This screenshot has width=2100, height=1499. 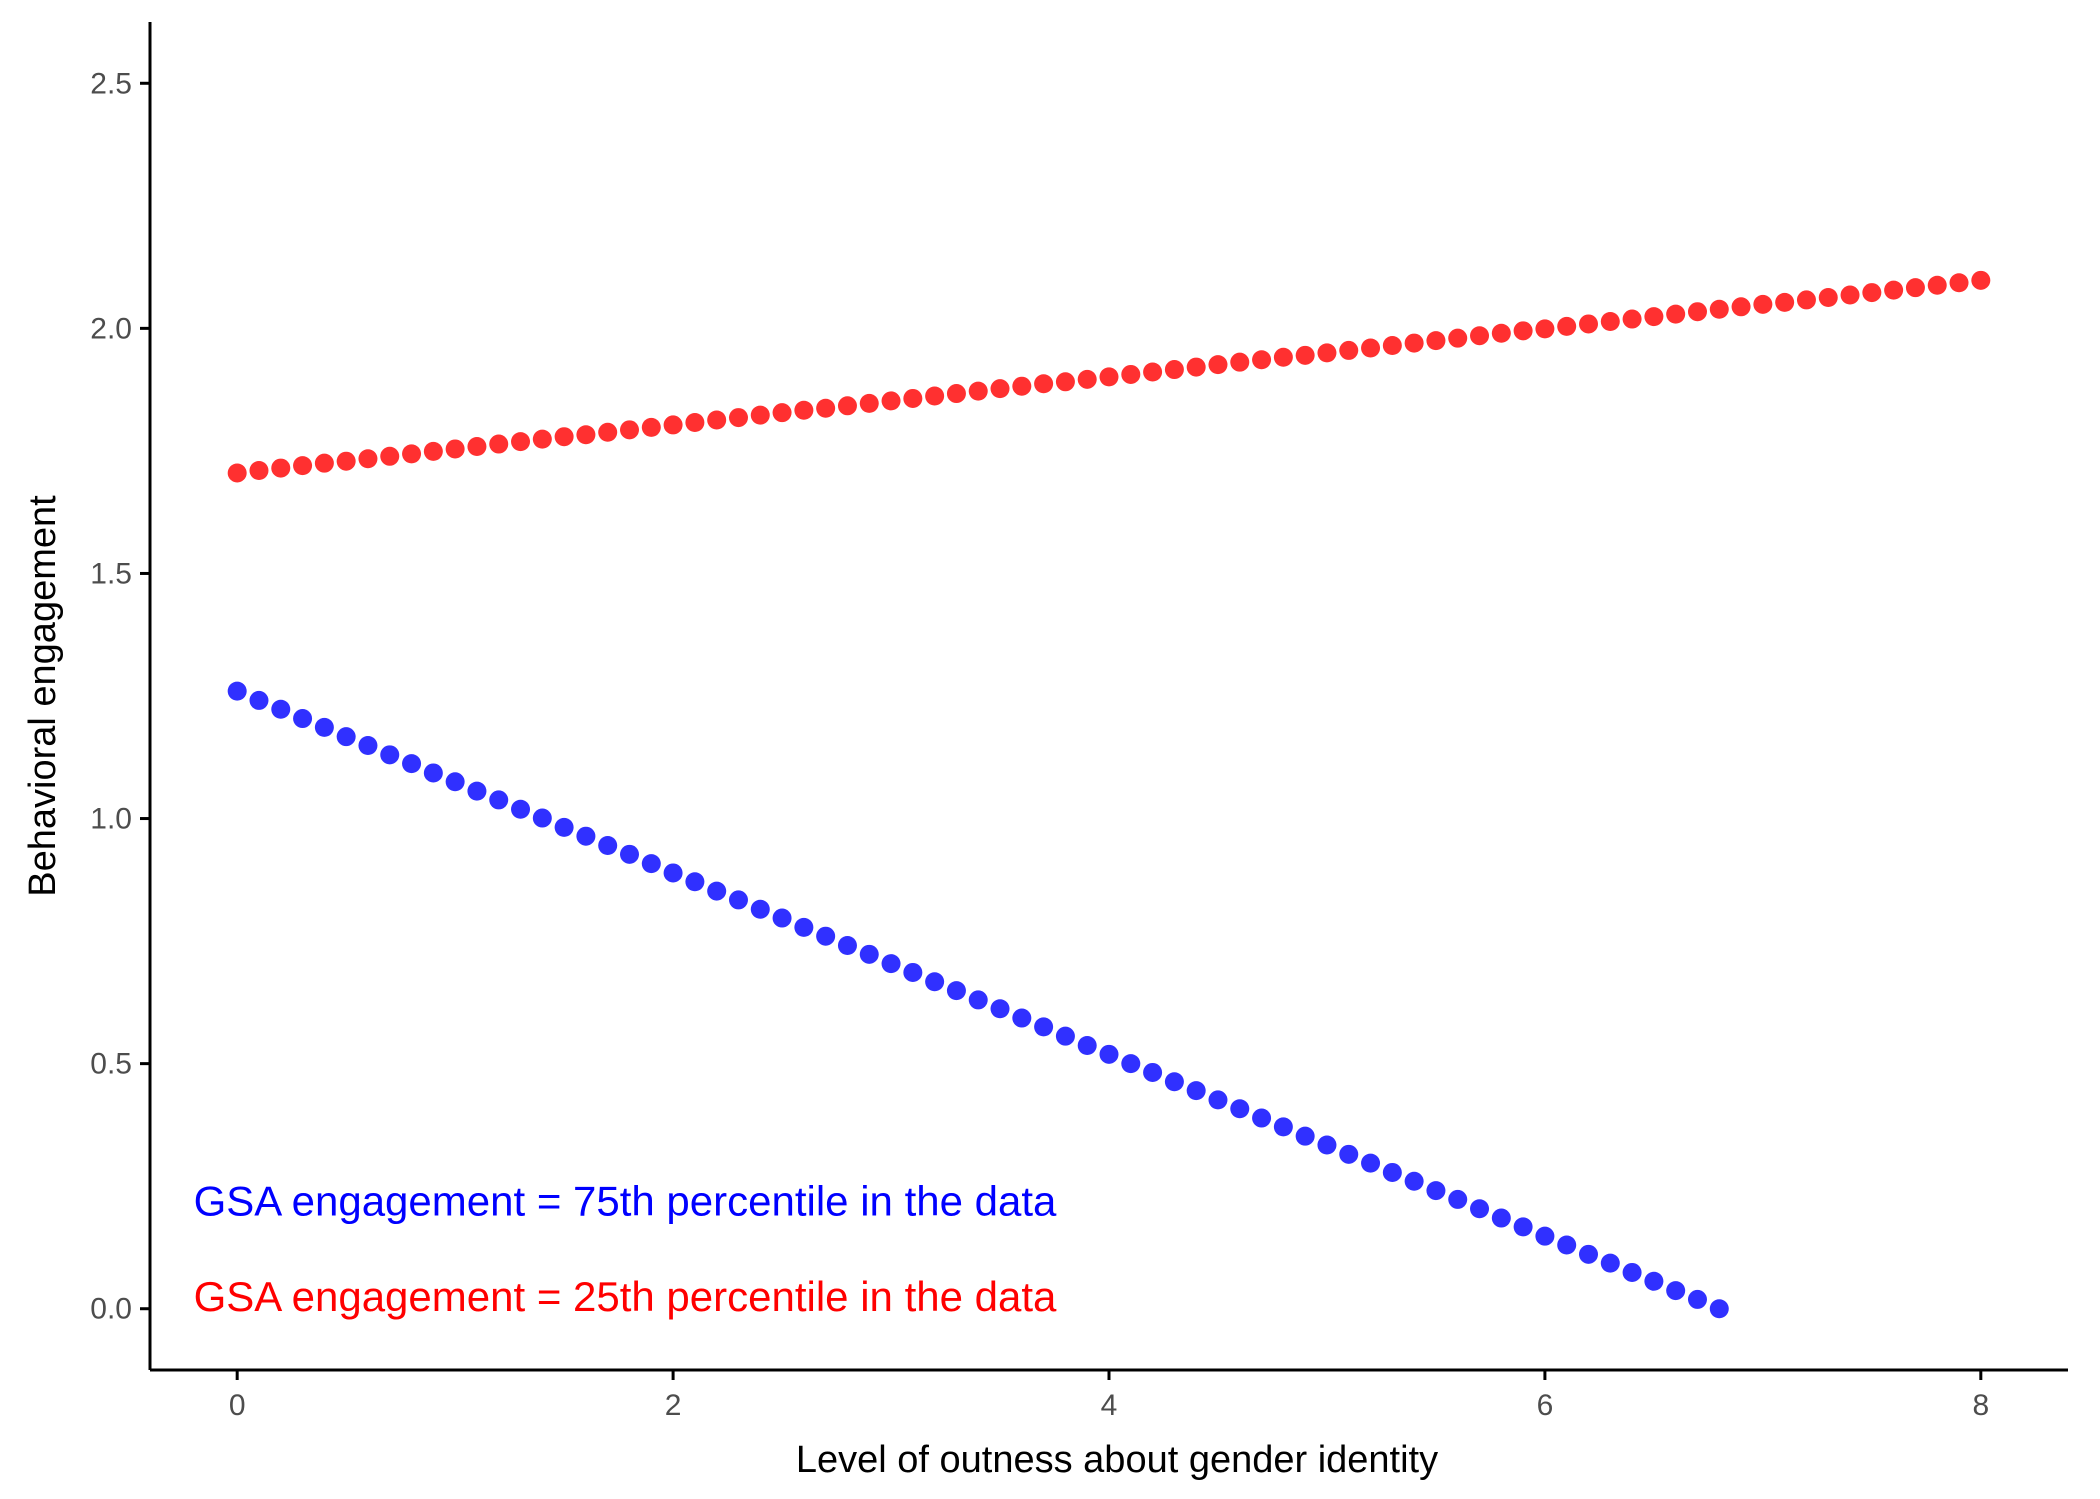 I want to click on x-tick-label: 6, so click(x=1545, y=1405).